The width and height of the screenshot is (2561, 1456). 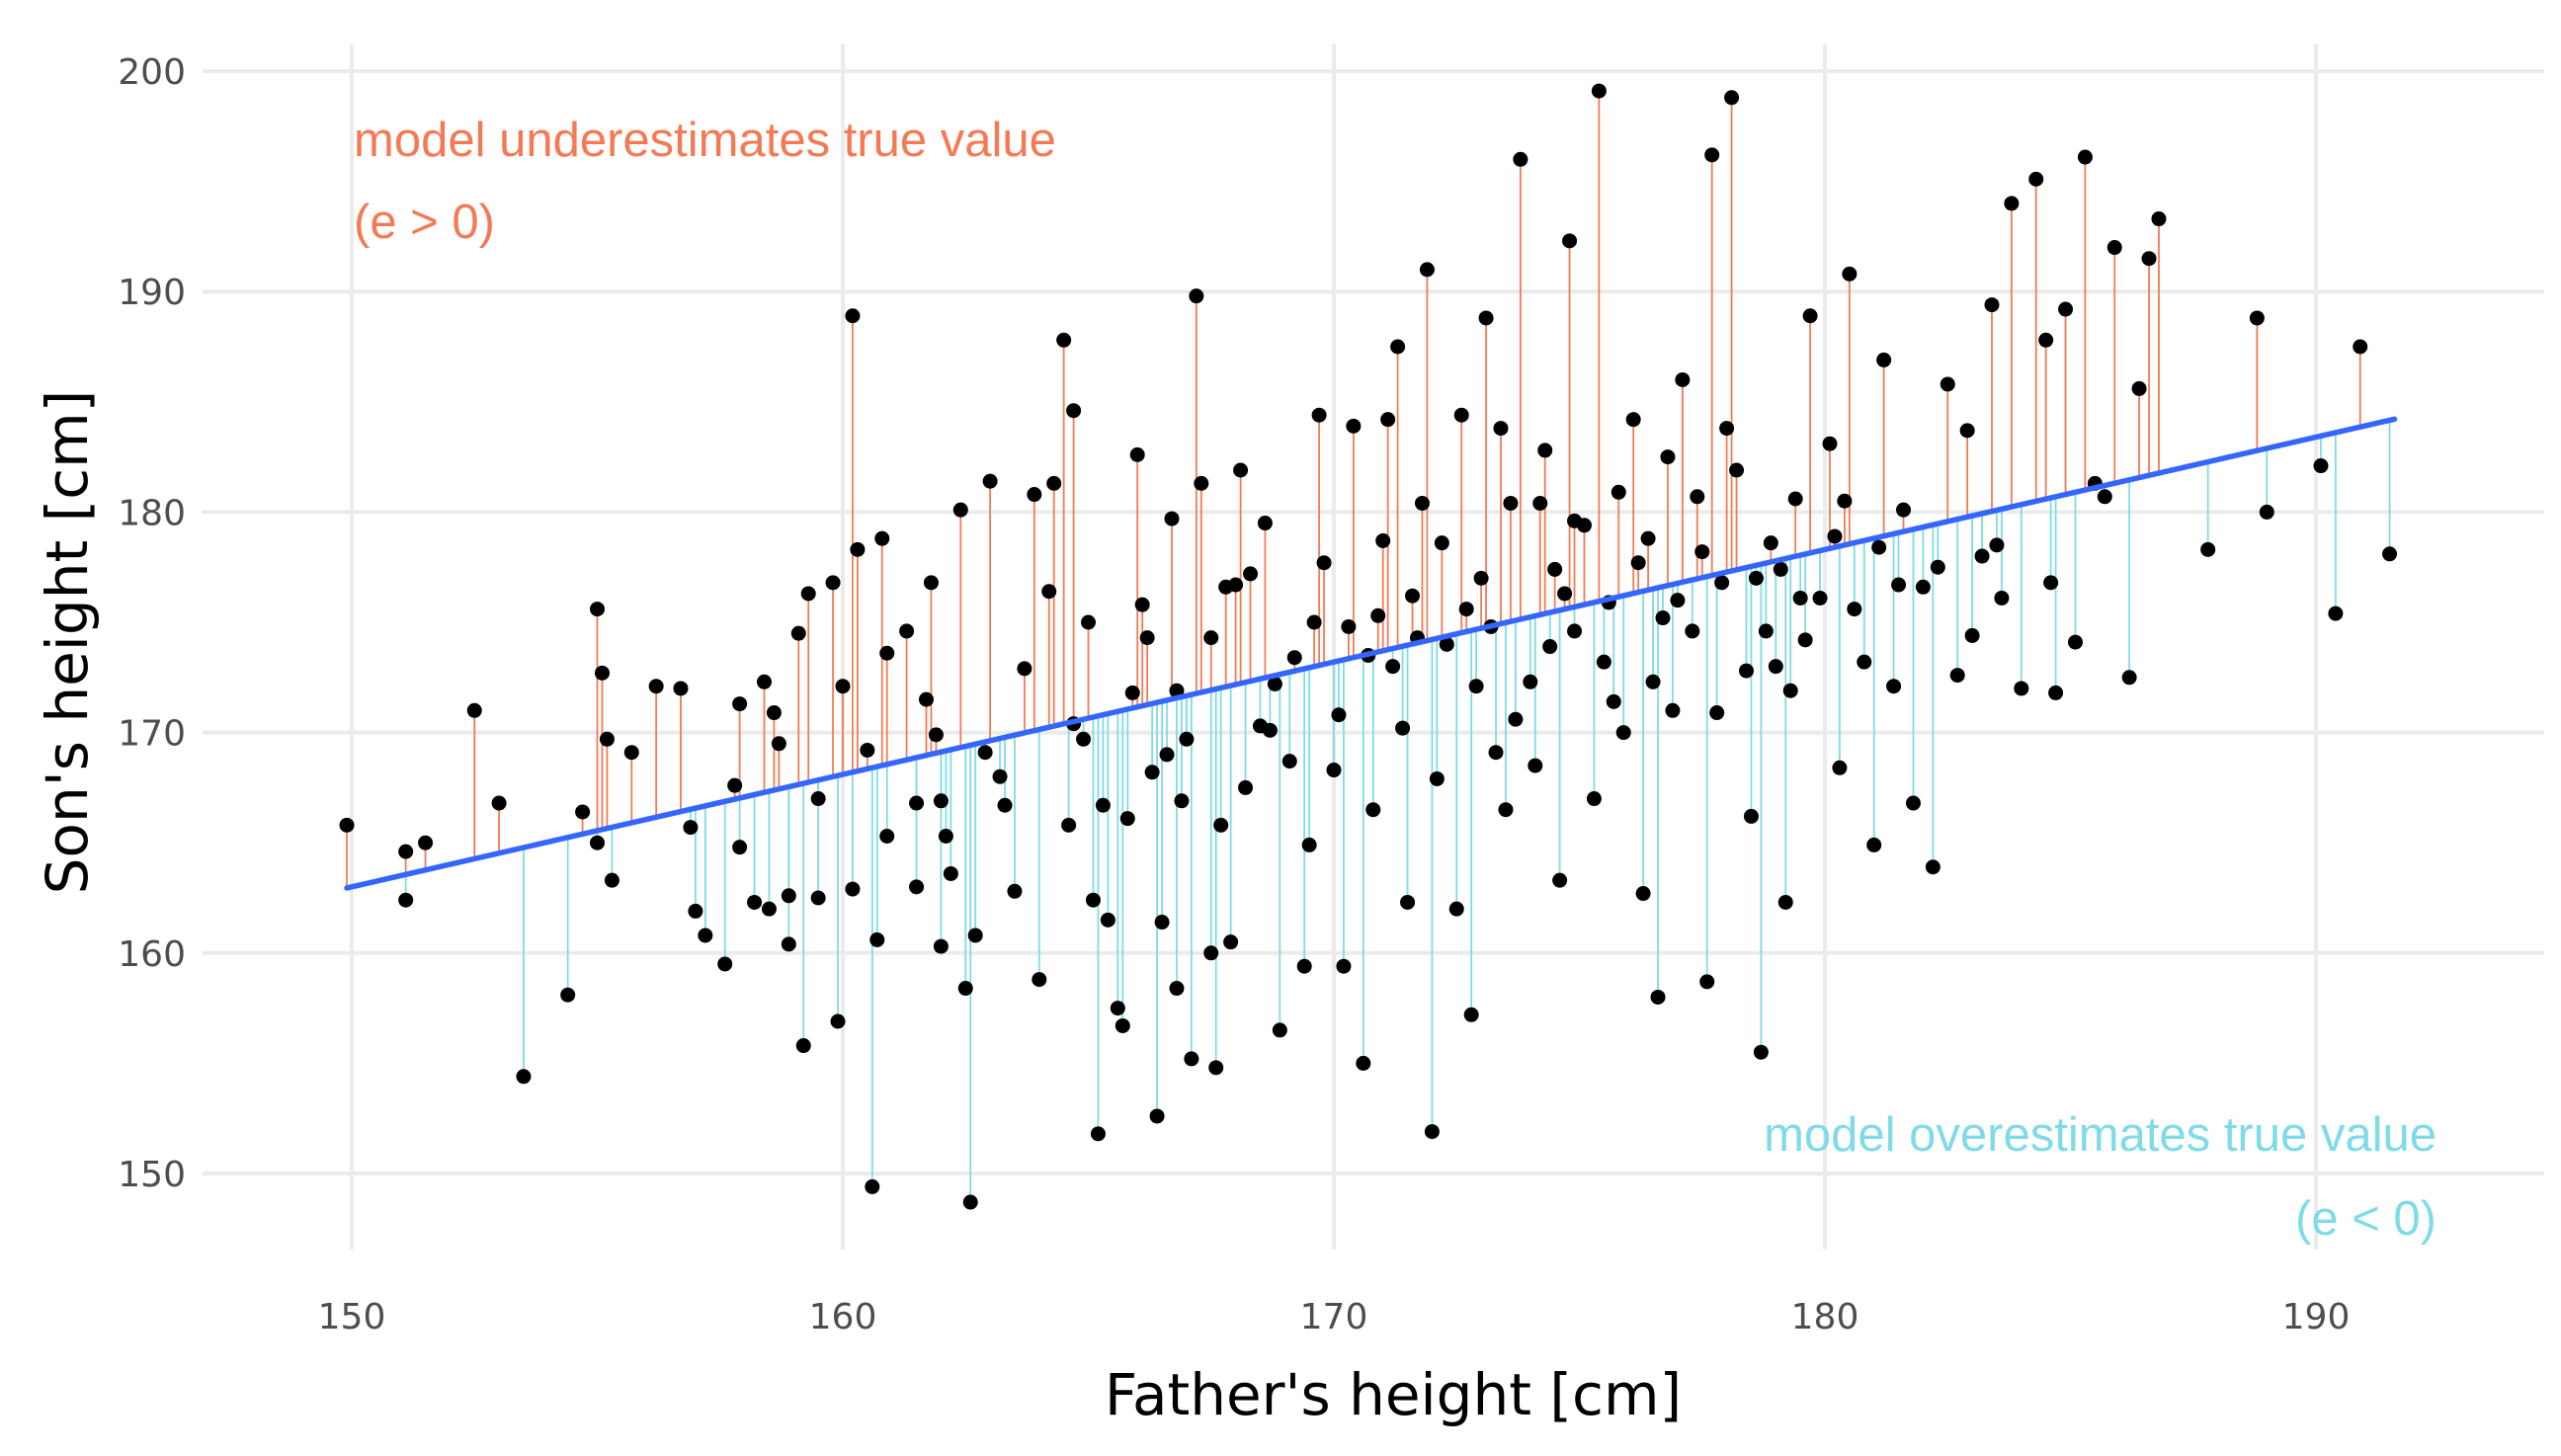 What do you see at coordinates (152, 734) in the screenshot?
I see `y-tick-label: 170` at bounding box center [152, 734].